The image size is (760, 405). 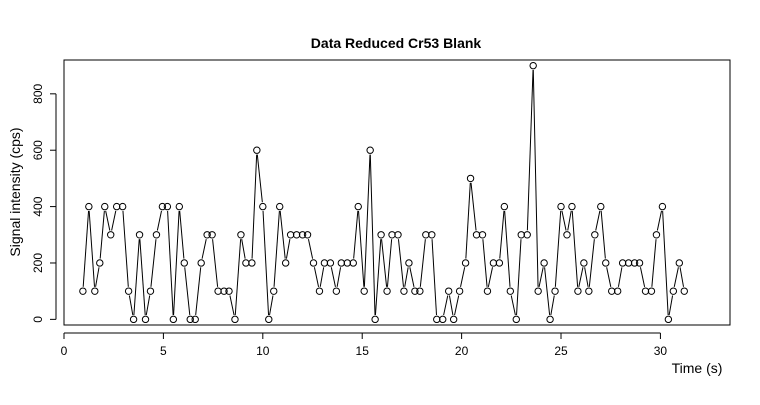 What do you see at coordinates (661, 351) in the screenshot?
I see `x-tick-label: 30` at bounding box center [661, 351].